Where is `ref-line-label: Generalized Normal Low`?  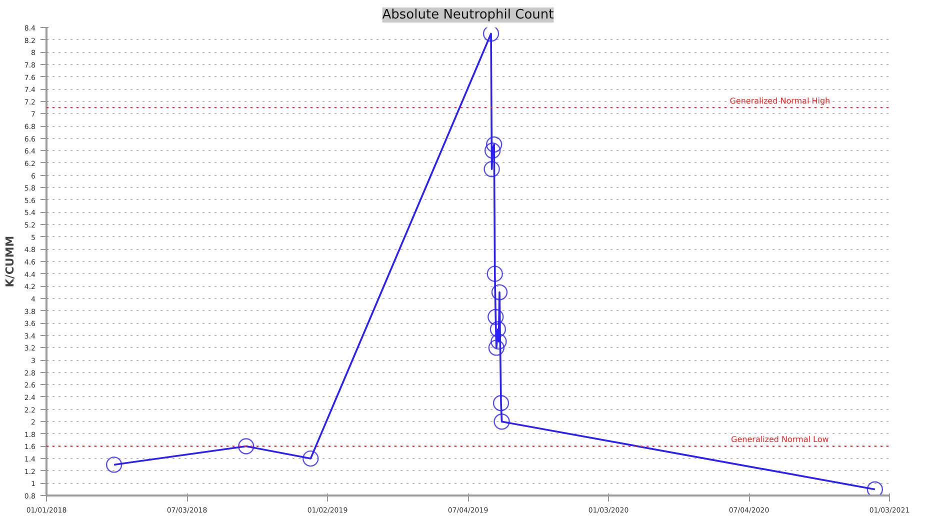
ref-line-label: Generalized Normal Low is located at coordinates (780, 439).